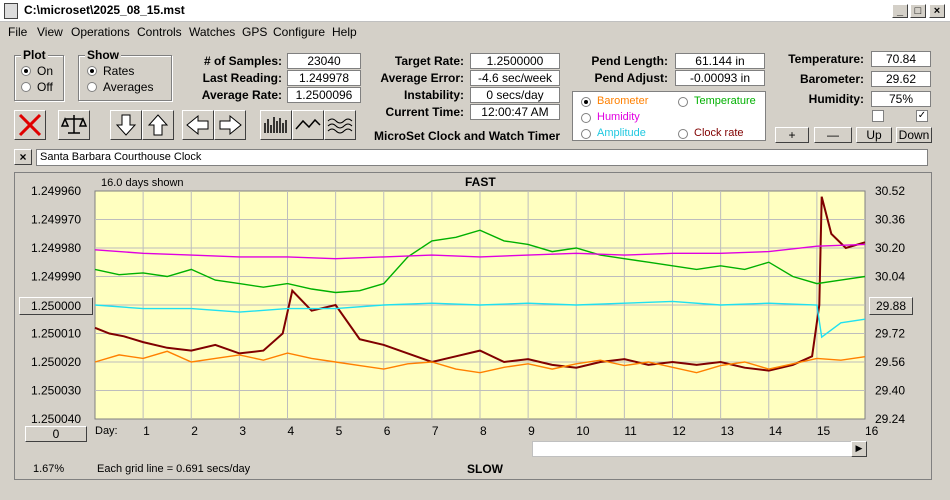 This screenshot has width=950, height=500. I want to click on show-rates-radio, so click(92, 71).